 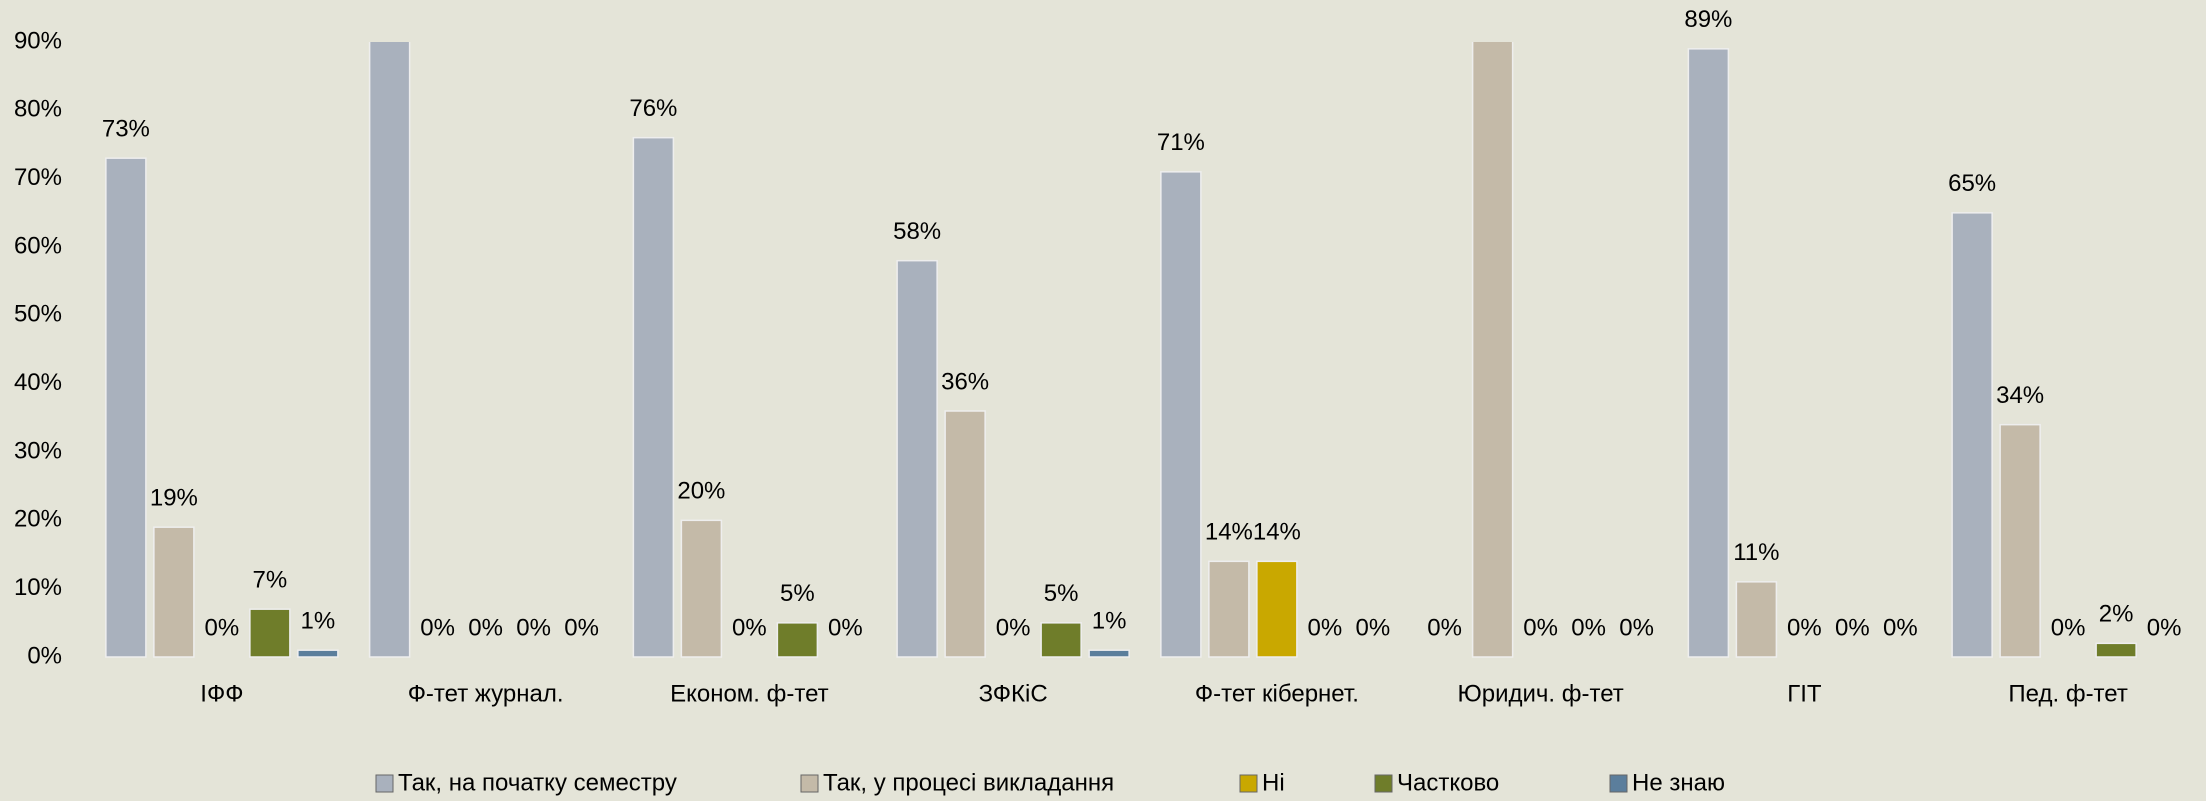 What do you see at coordinates (221, 693) in the screenshot?
I see `x-tick-label: ІФФ` at bounding box center [221, 693].